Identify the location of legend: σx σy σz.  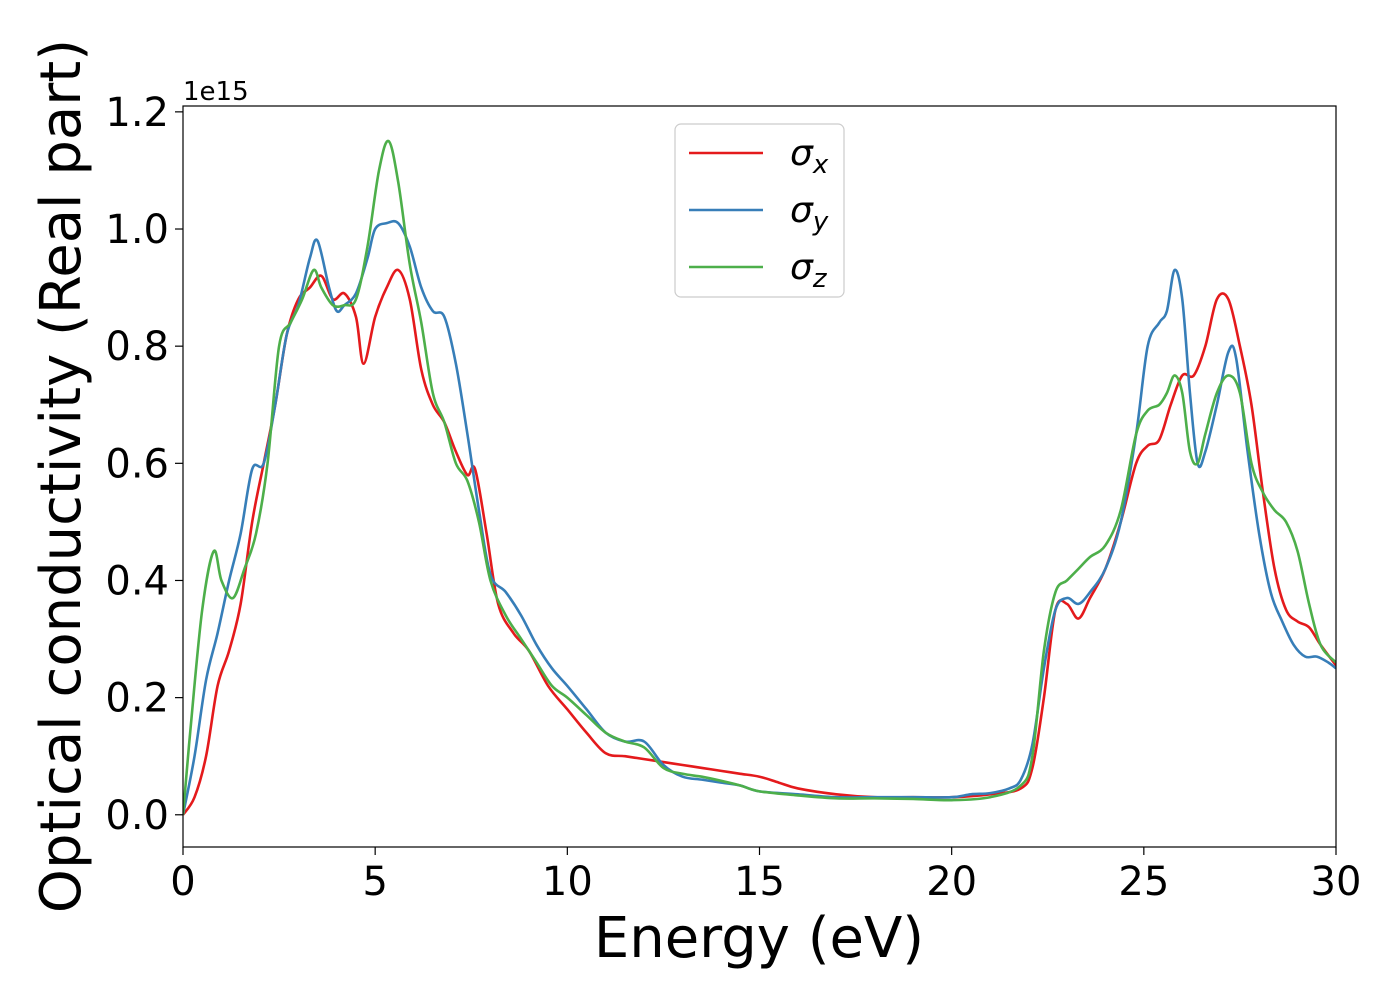
(759, 210).